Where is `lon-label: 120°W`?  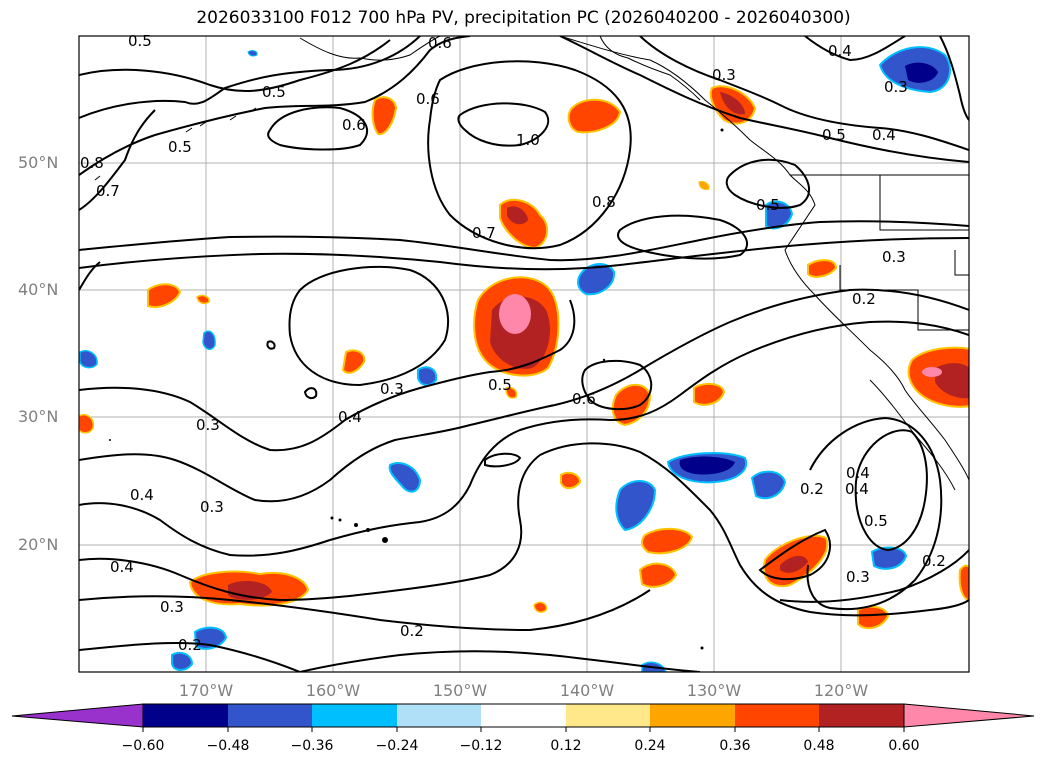 lon-label: 120°W is located at coordinates (841, 690).